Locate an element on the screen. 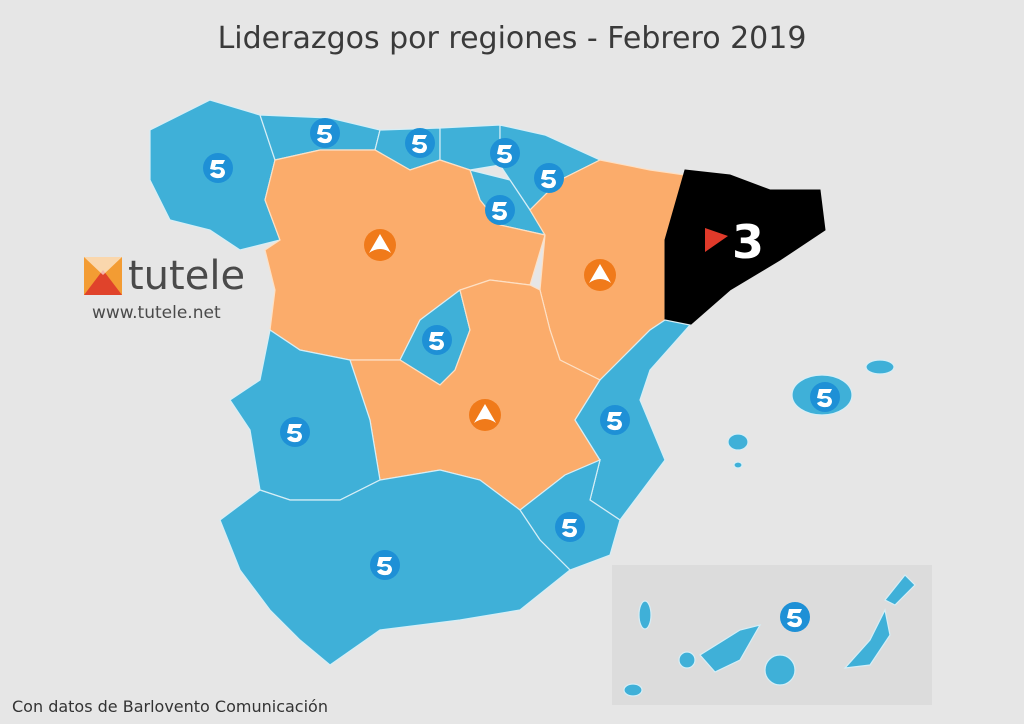  source-note: Con datos de Barlovento Comunicación is located at coordinates (170, 706).